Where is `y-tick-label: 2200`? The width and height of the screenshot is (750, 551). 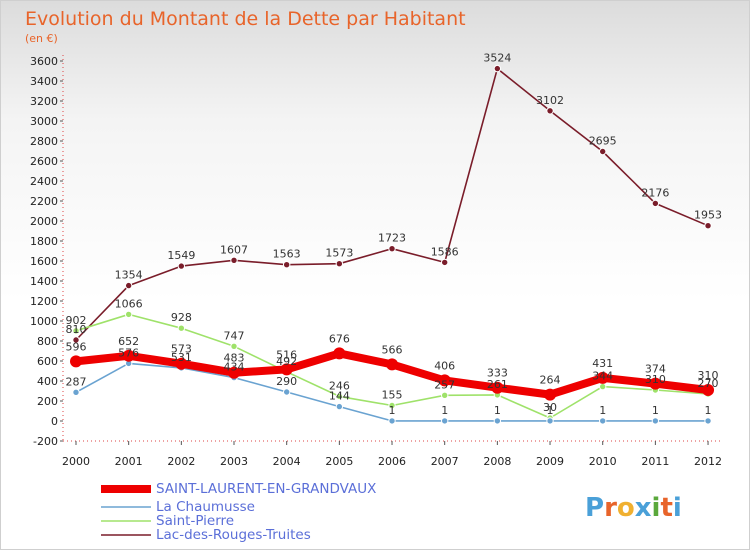
y-tick-label: 2200 is located at coordinates (44, 201).